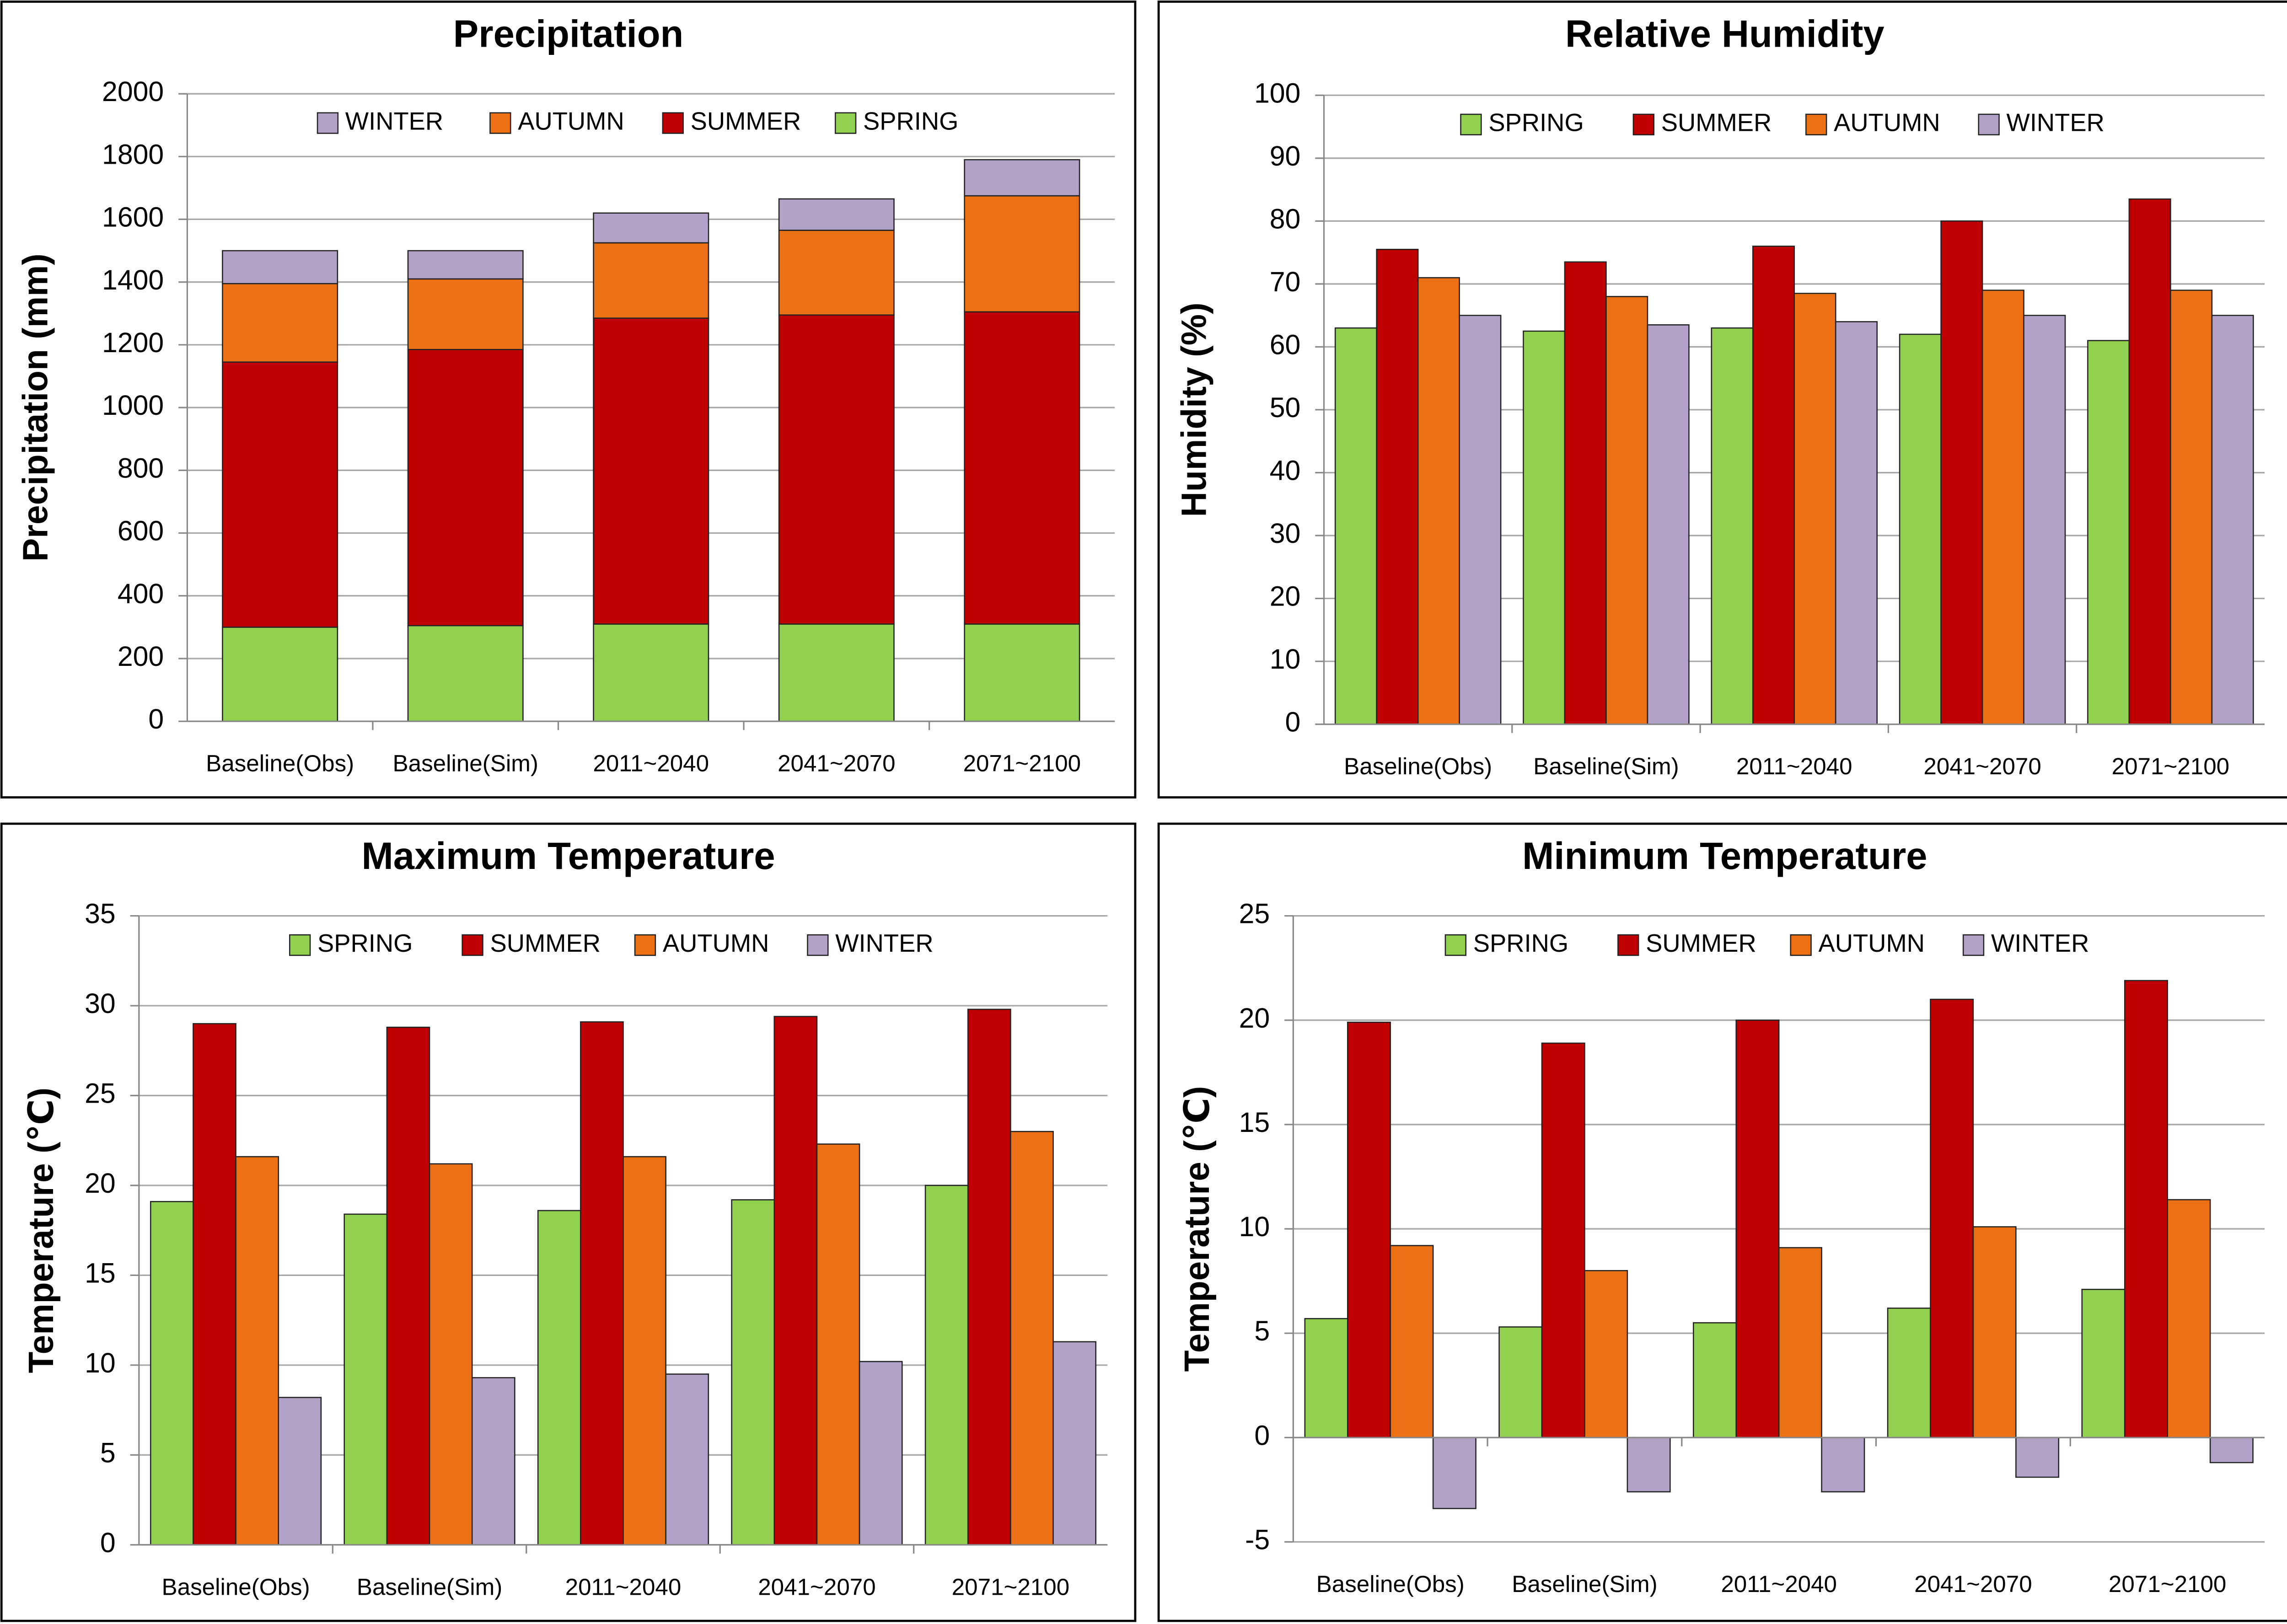 The width and height of the screenshot is (2287, 1624). Describe the element at coordinates (35, 407) in the screenshot. I see `y-axis-label: Precipitation (mm)` at that location.